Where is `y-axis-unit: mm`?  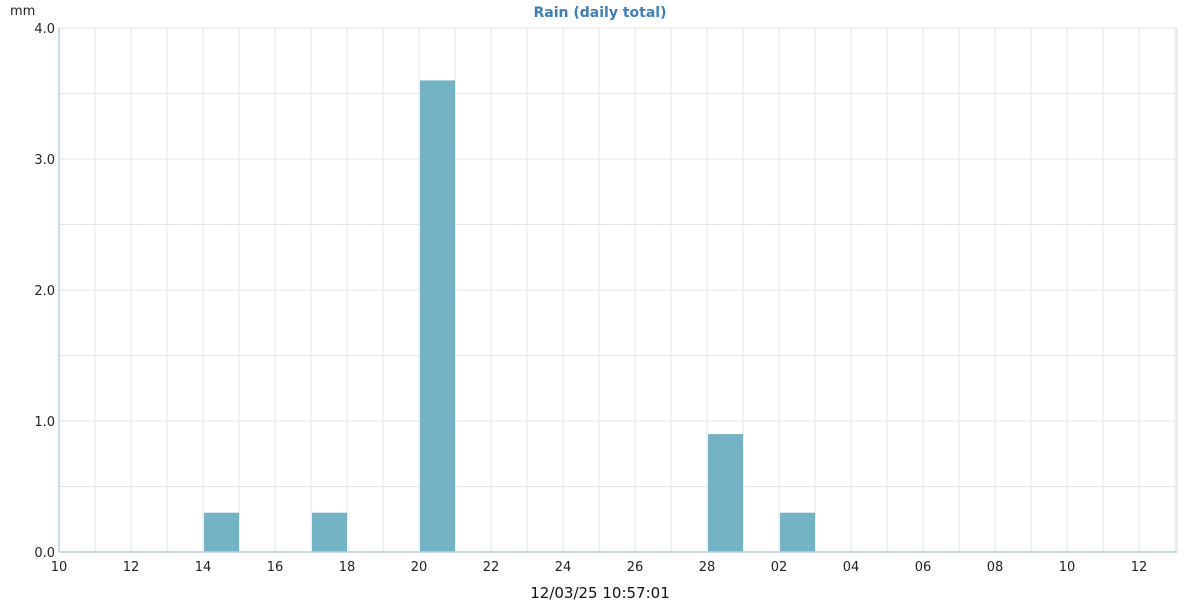 y-axis-unit: mm is located at coordinates (22, 11).